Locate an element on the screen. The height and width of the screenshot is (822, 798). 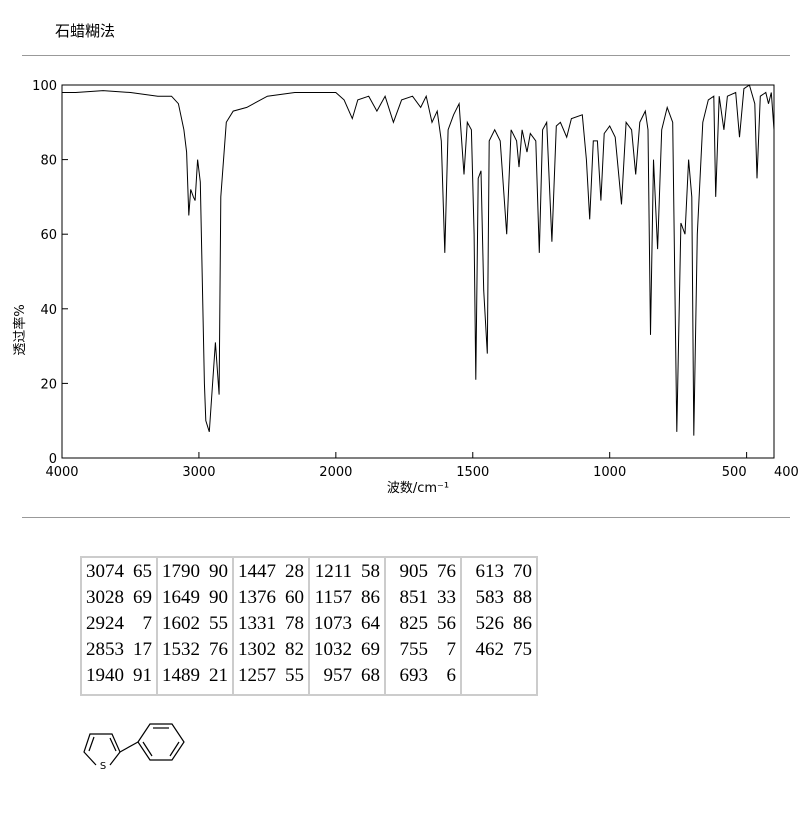
transmittance: 28 is located at coordinates (294, 571).